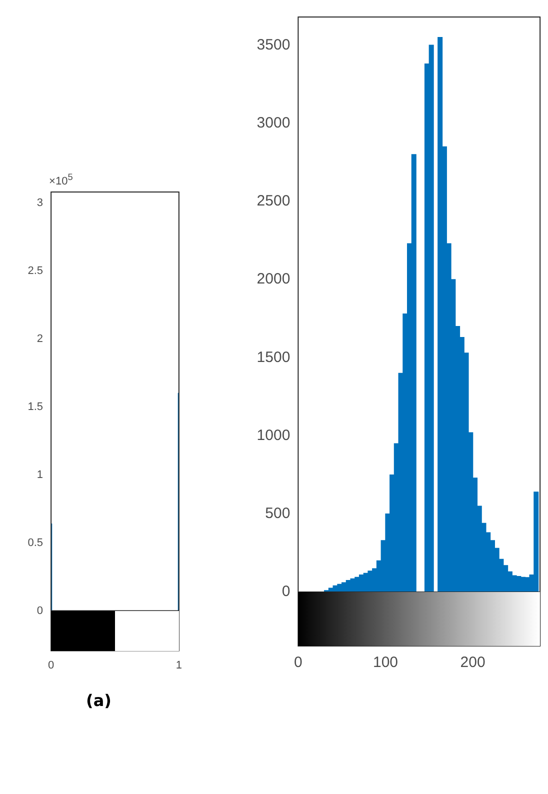 Image resolution: width=548 pixels, height=794 pixels. Describe the element at coordinates (36, 270) in the screenshot. I see `y-tick-label: 2.5` at that location.